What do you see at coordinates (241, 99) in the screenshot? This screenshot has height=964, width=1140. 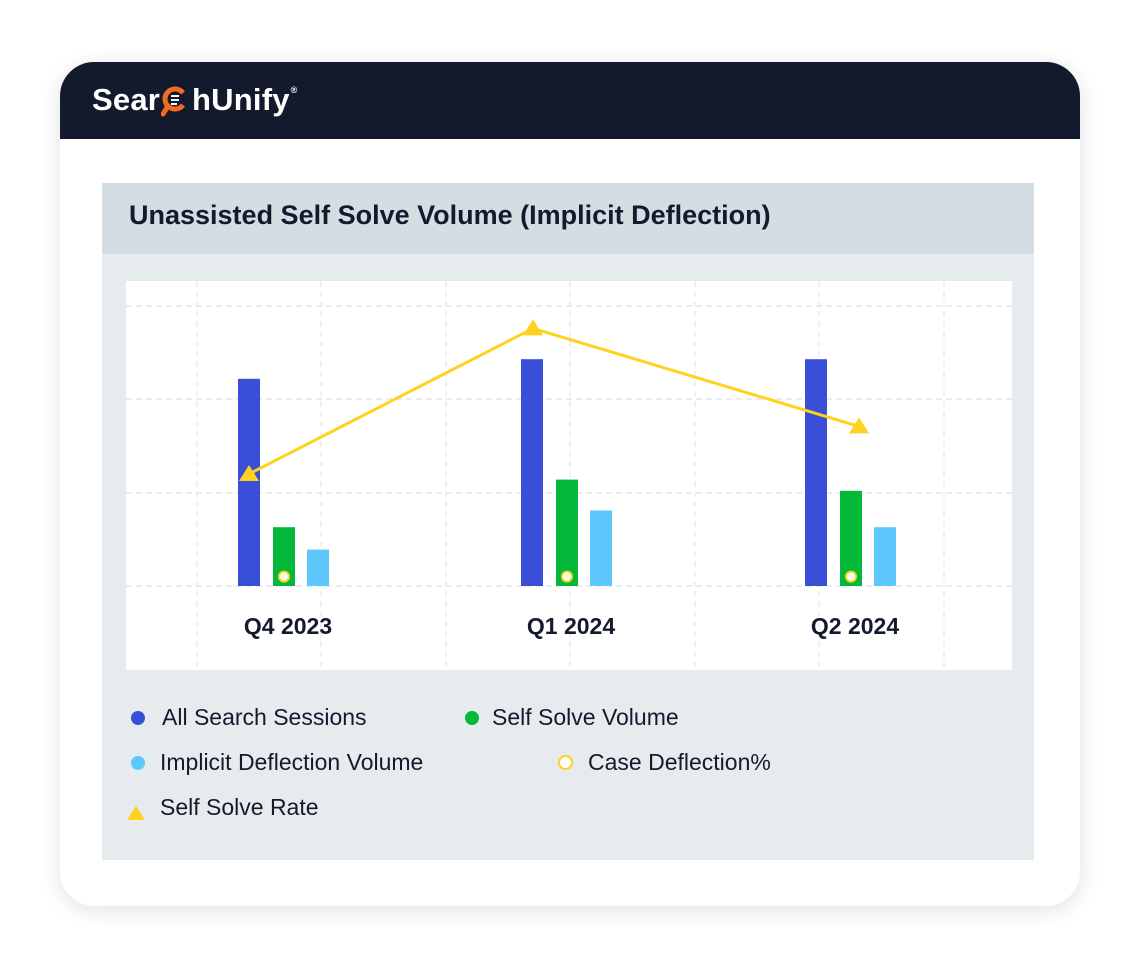 I see `logo-text-right: hUnify` at bounding box center [241, 99].